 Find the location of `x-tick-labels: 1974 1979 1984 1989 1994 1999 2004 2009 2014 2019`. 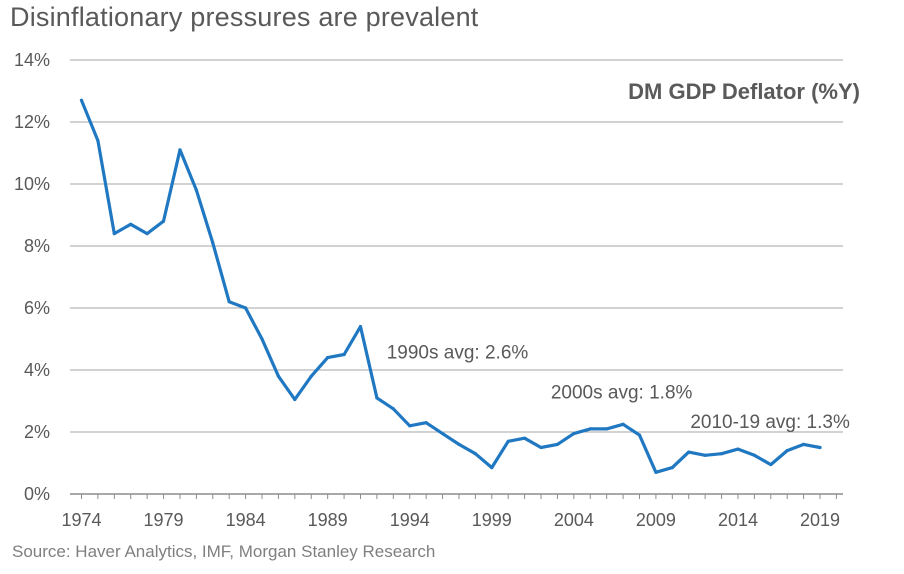

x-tick-labels: 1974 1979 1984 1989 1994 1999 2004 2009 2014 2019 is located at coordinates (450, 520).